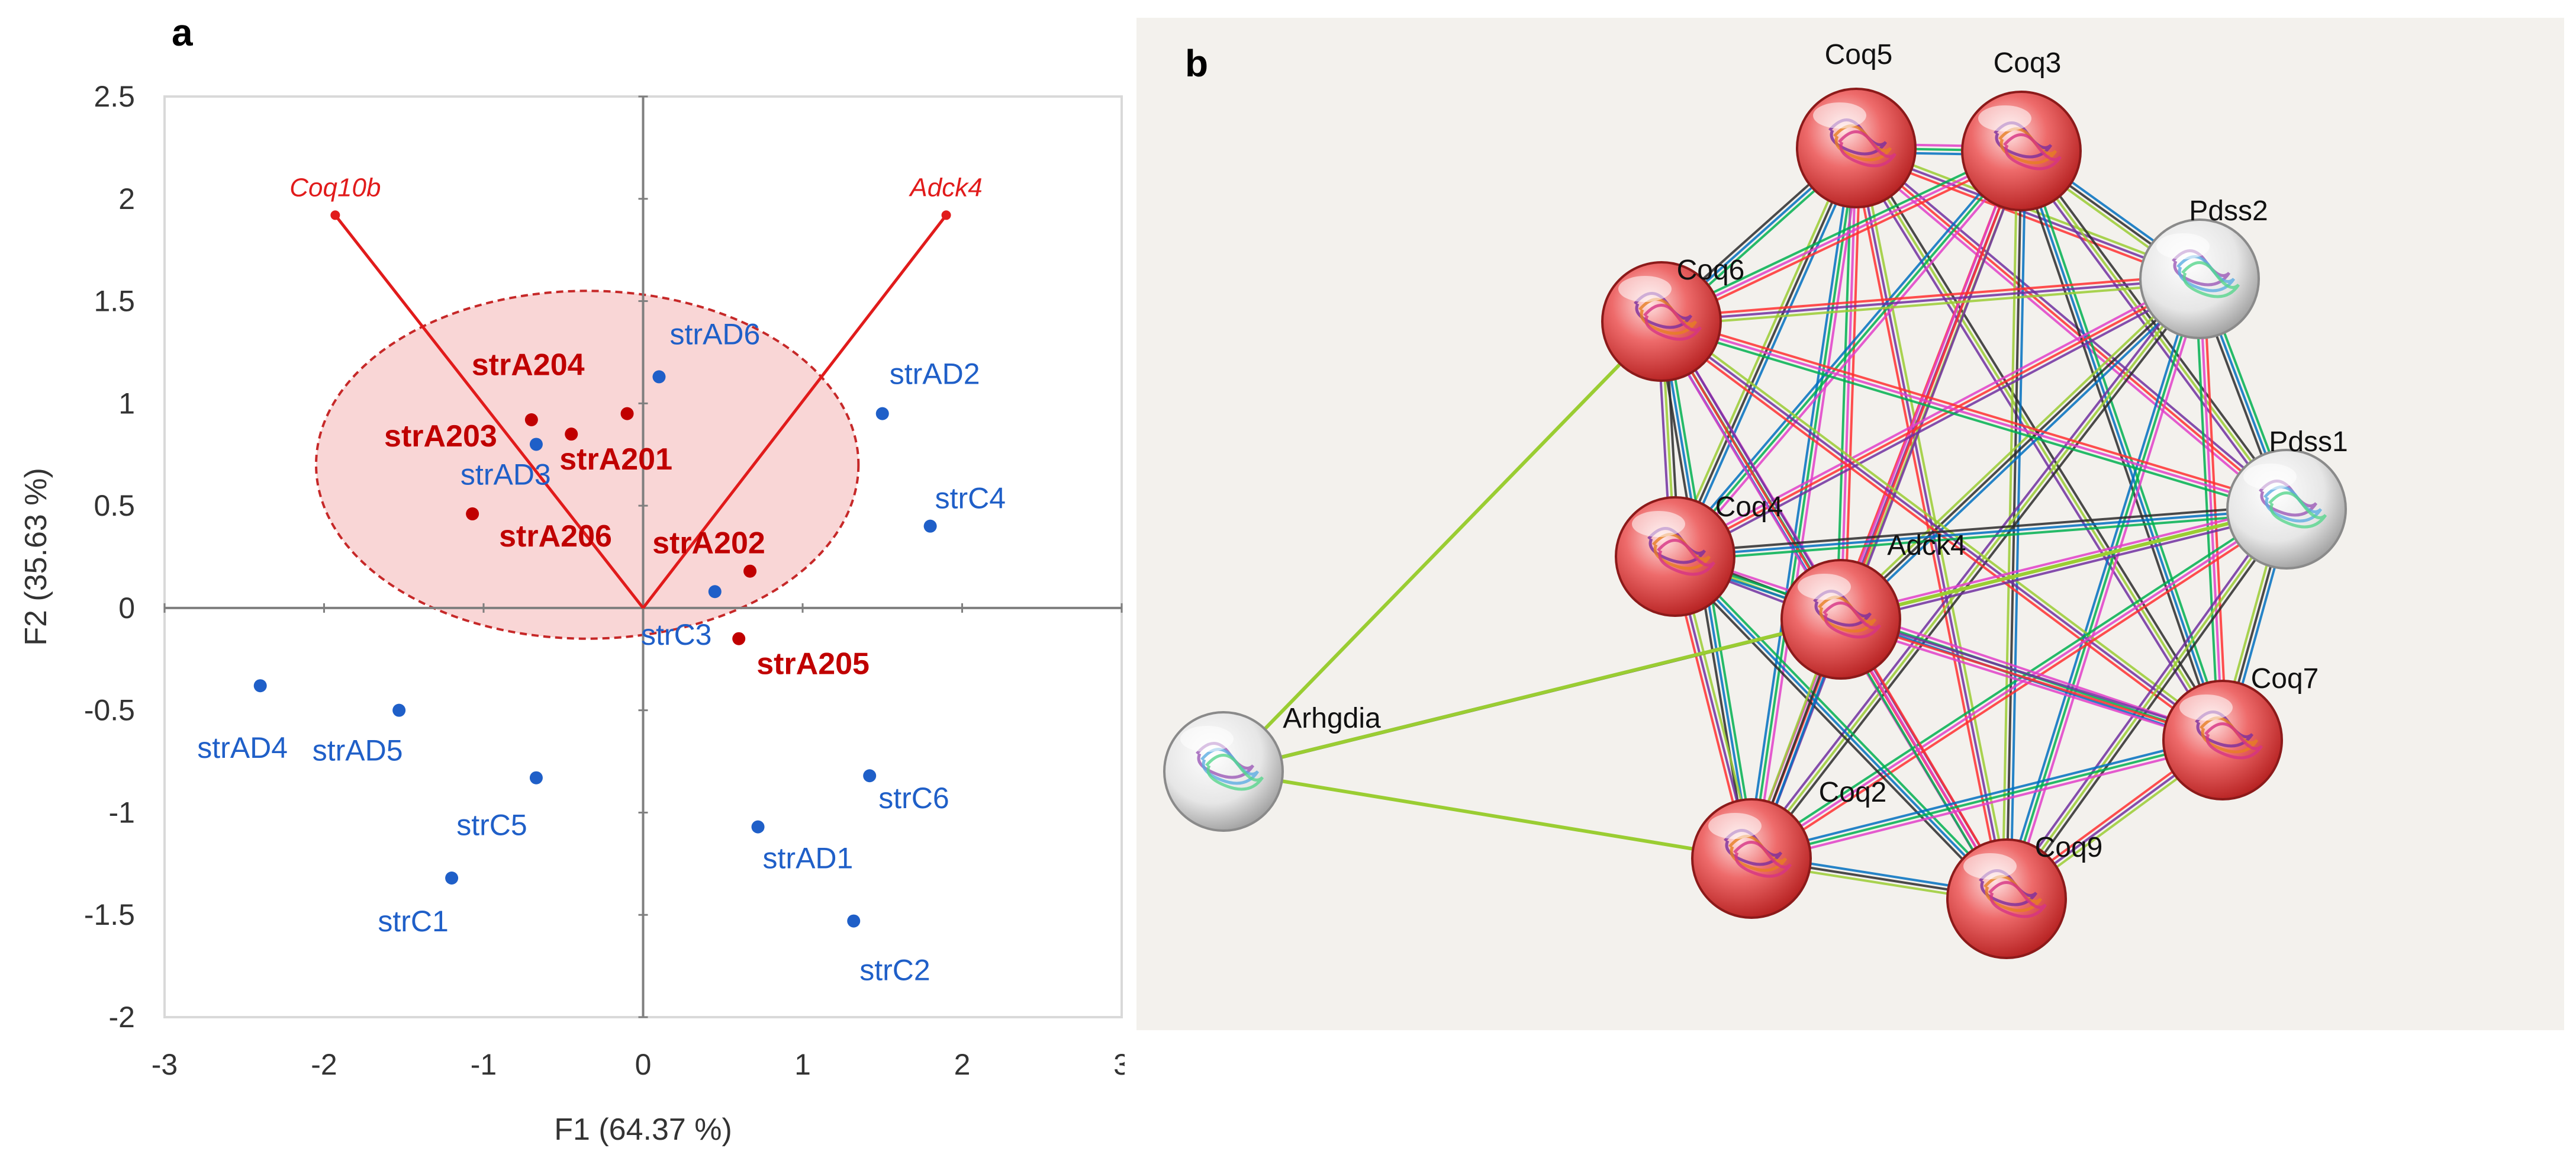  I want to click on y-tick-label: 2, so click(126, 199).